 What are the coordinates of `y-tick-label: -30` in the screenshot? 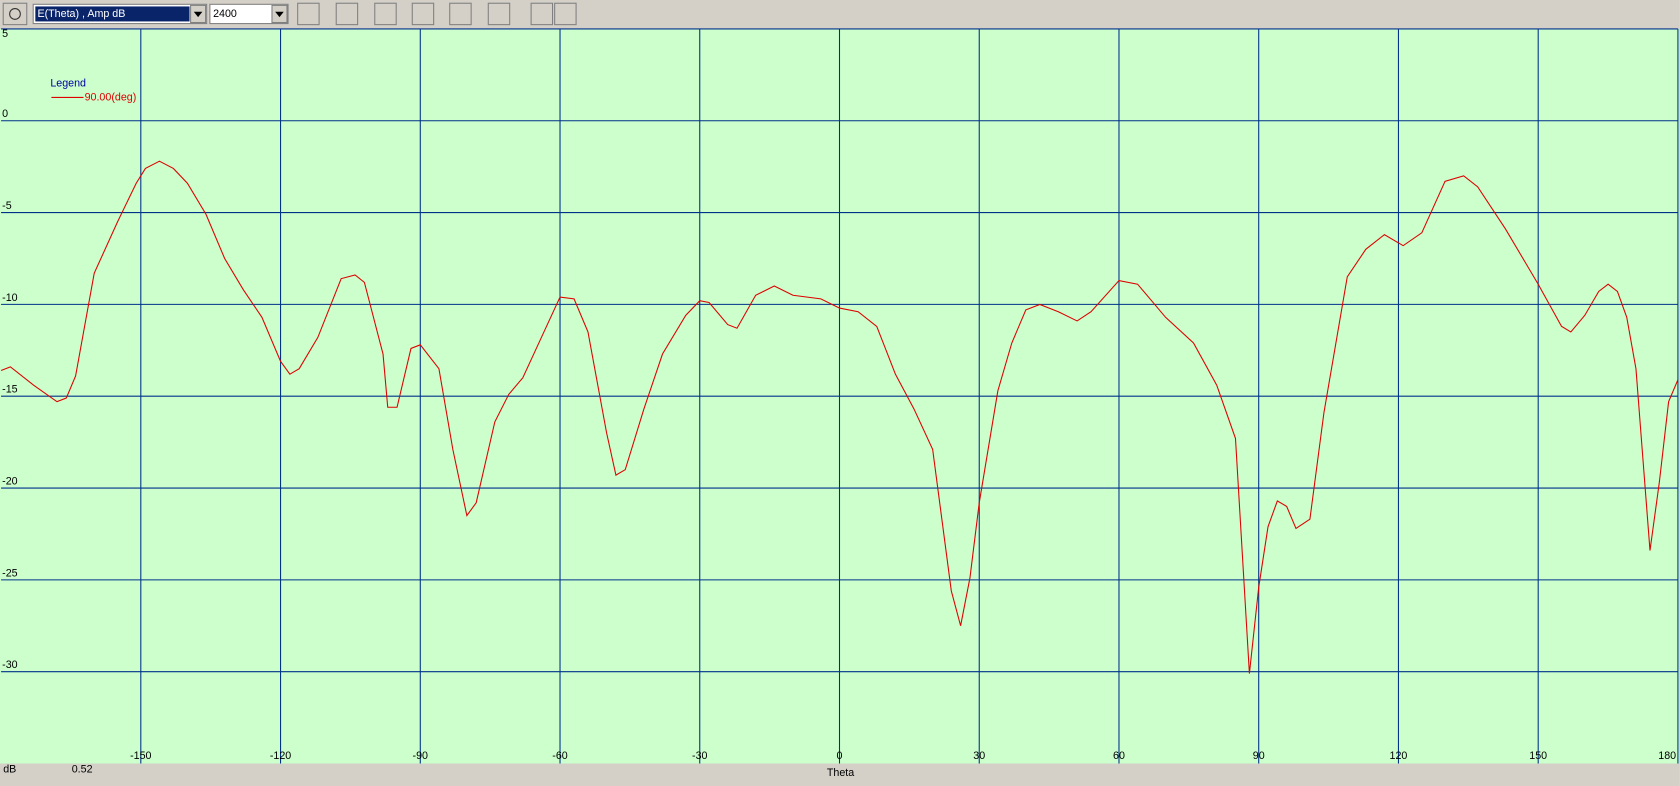 It's located at (10, 665).